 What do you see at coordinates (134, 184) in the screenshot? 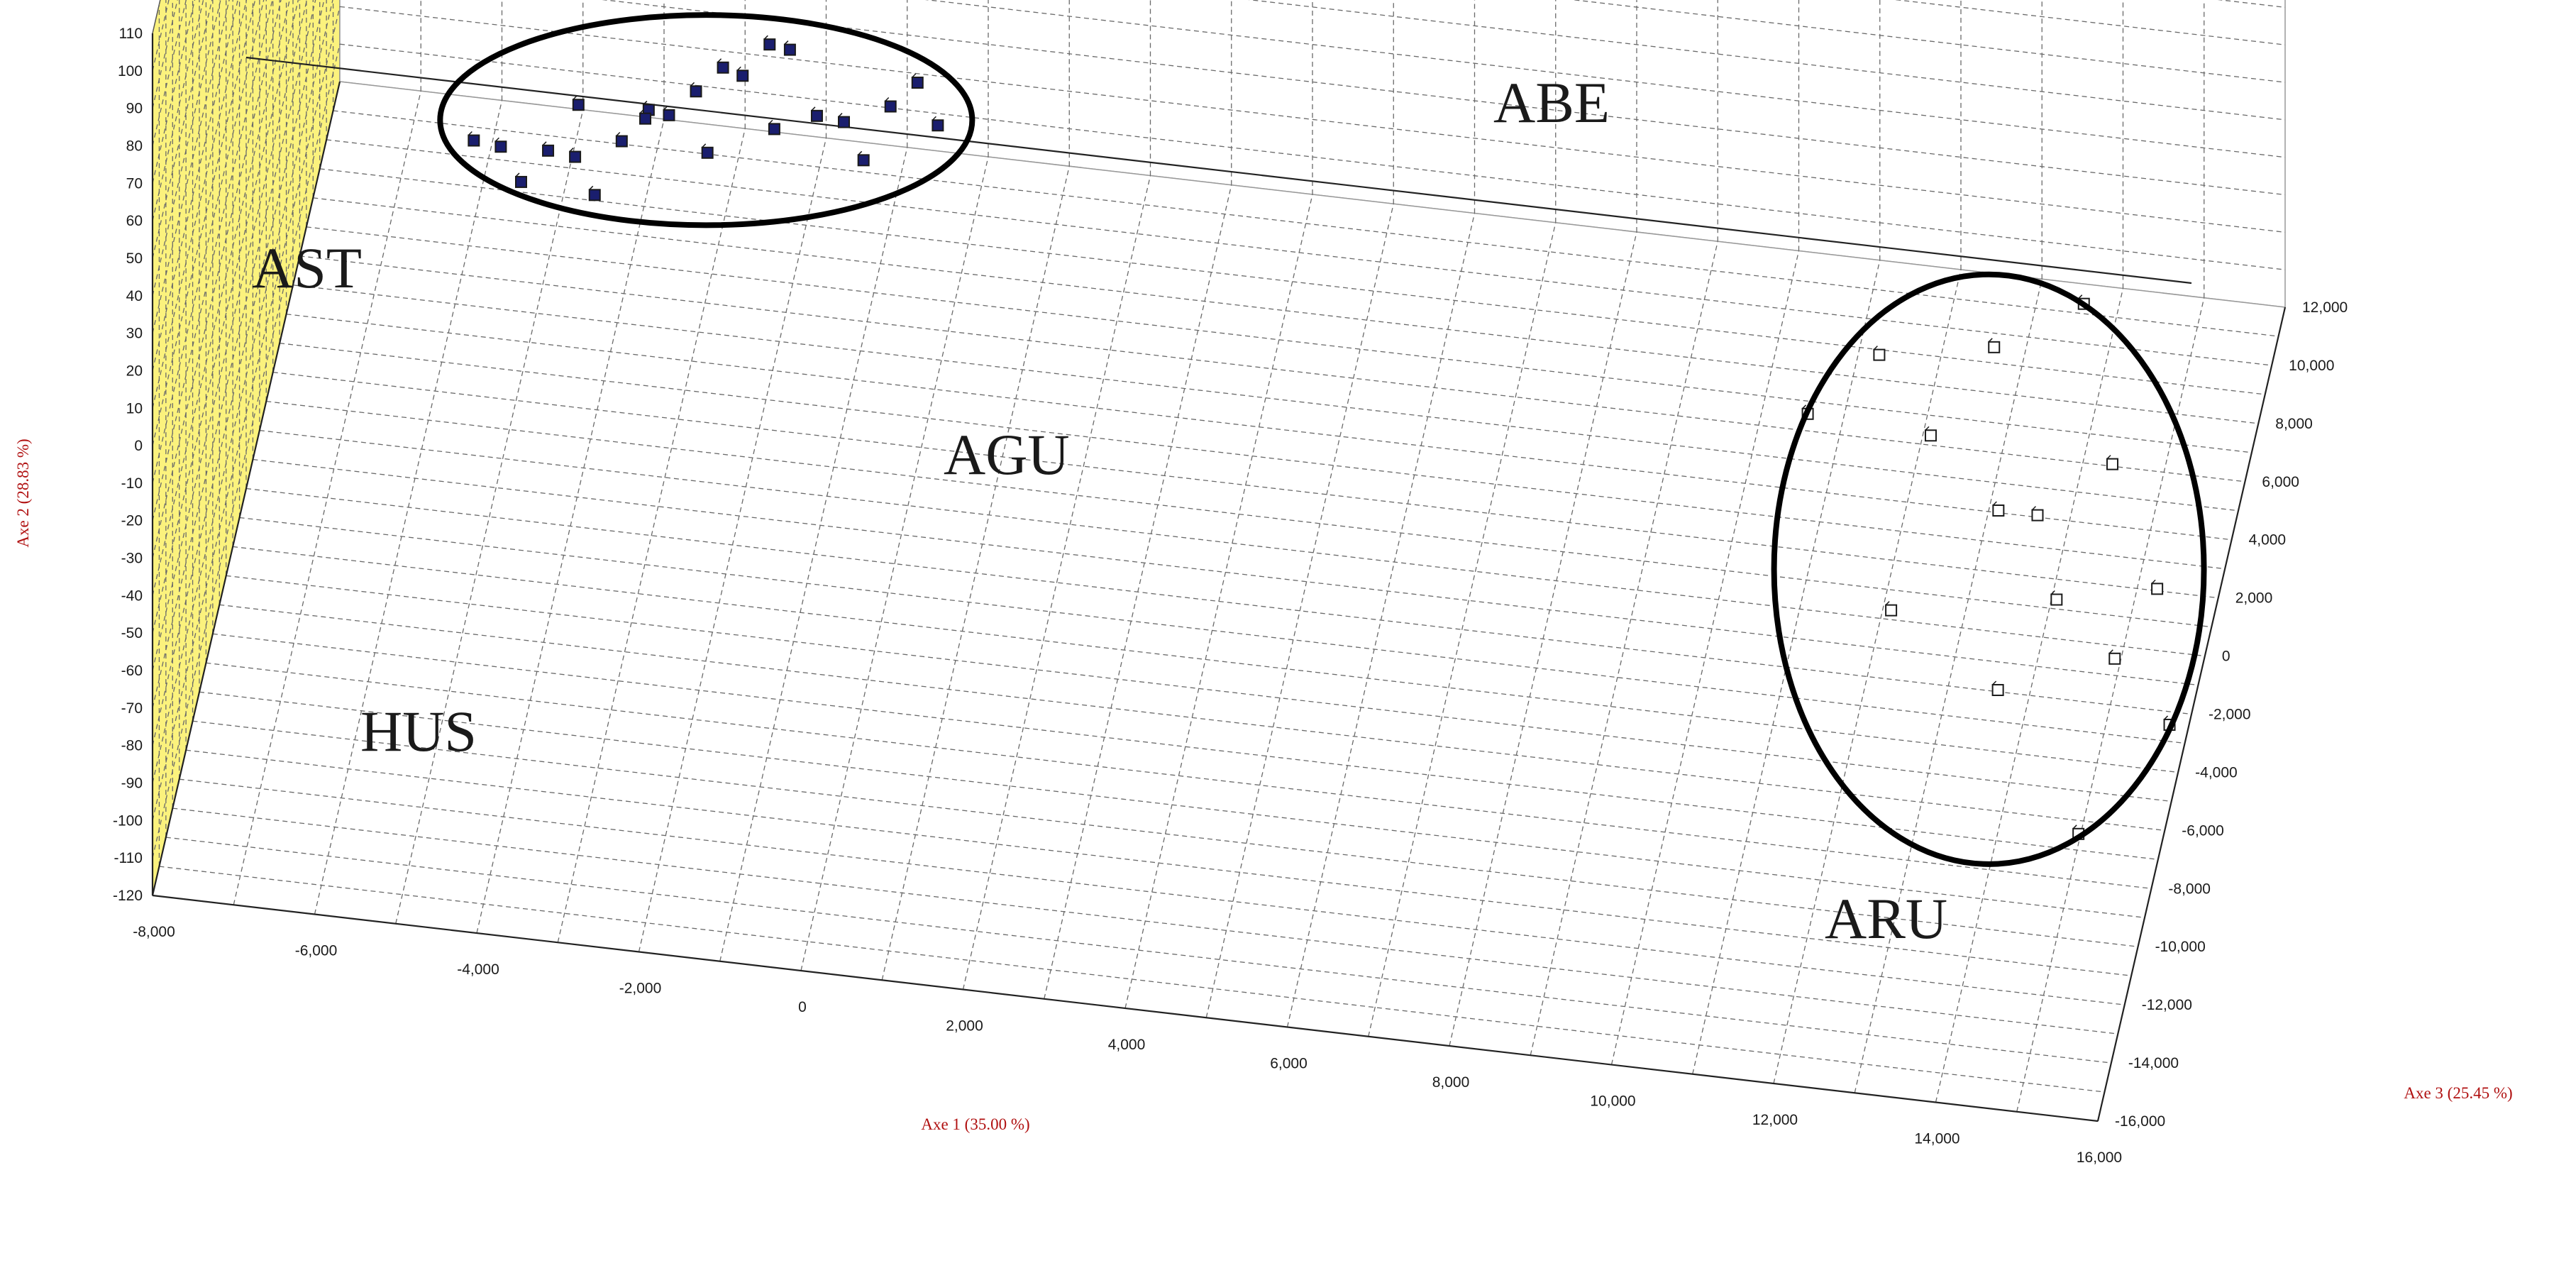
I see `y-tick-label: 70` at bounding box center [134, 184].